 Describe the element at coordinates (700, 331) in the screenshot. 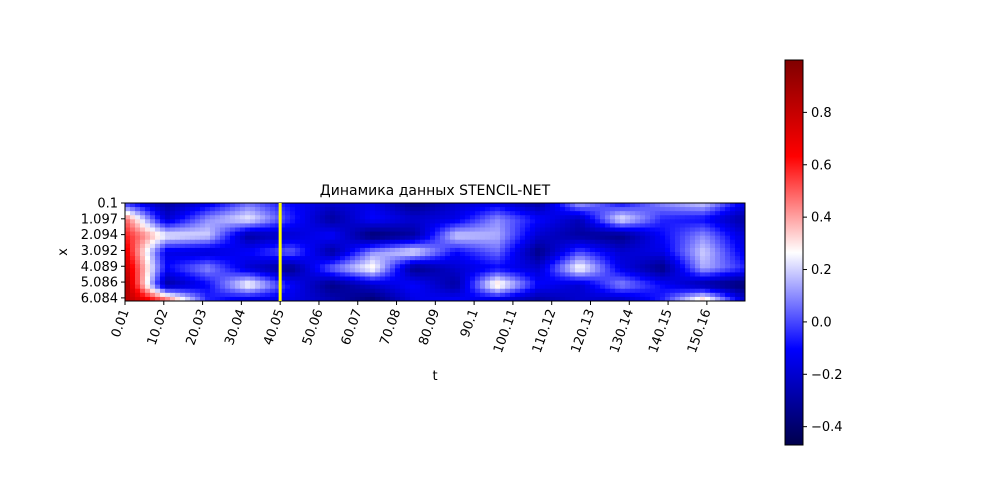

I see `x-tick-label: 150.16` at that location.